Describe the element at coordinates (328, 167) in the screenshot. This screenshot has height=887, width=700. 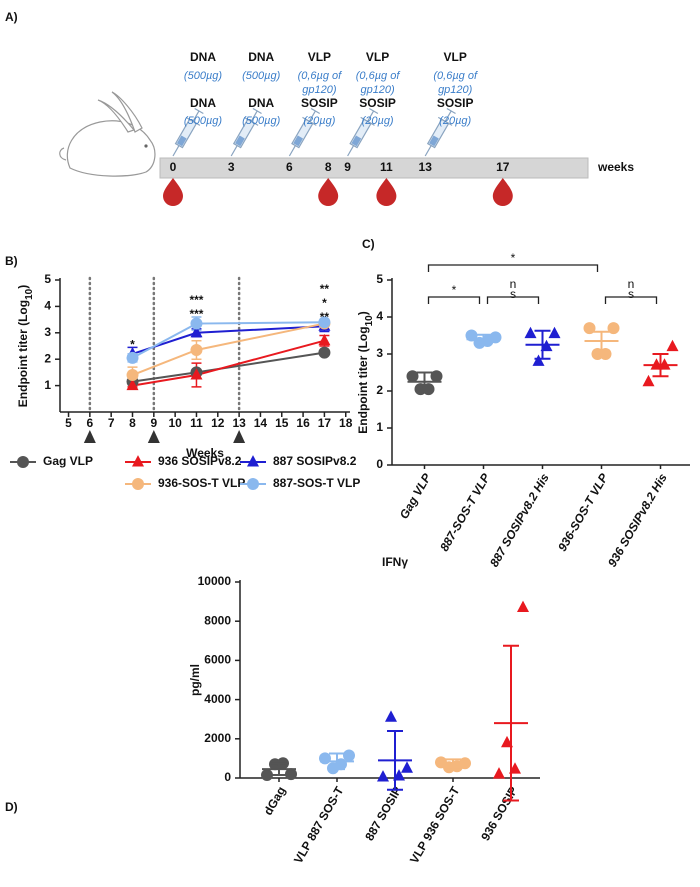
I see `week-label: 8` at that location.